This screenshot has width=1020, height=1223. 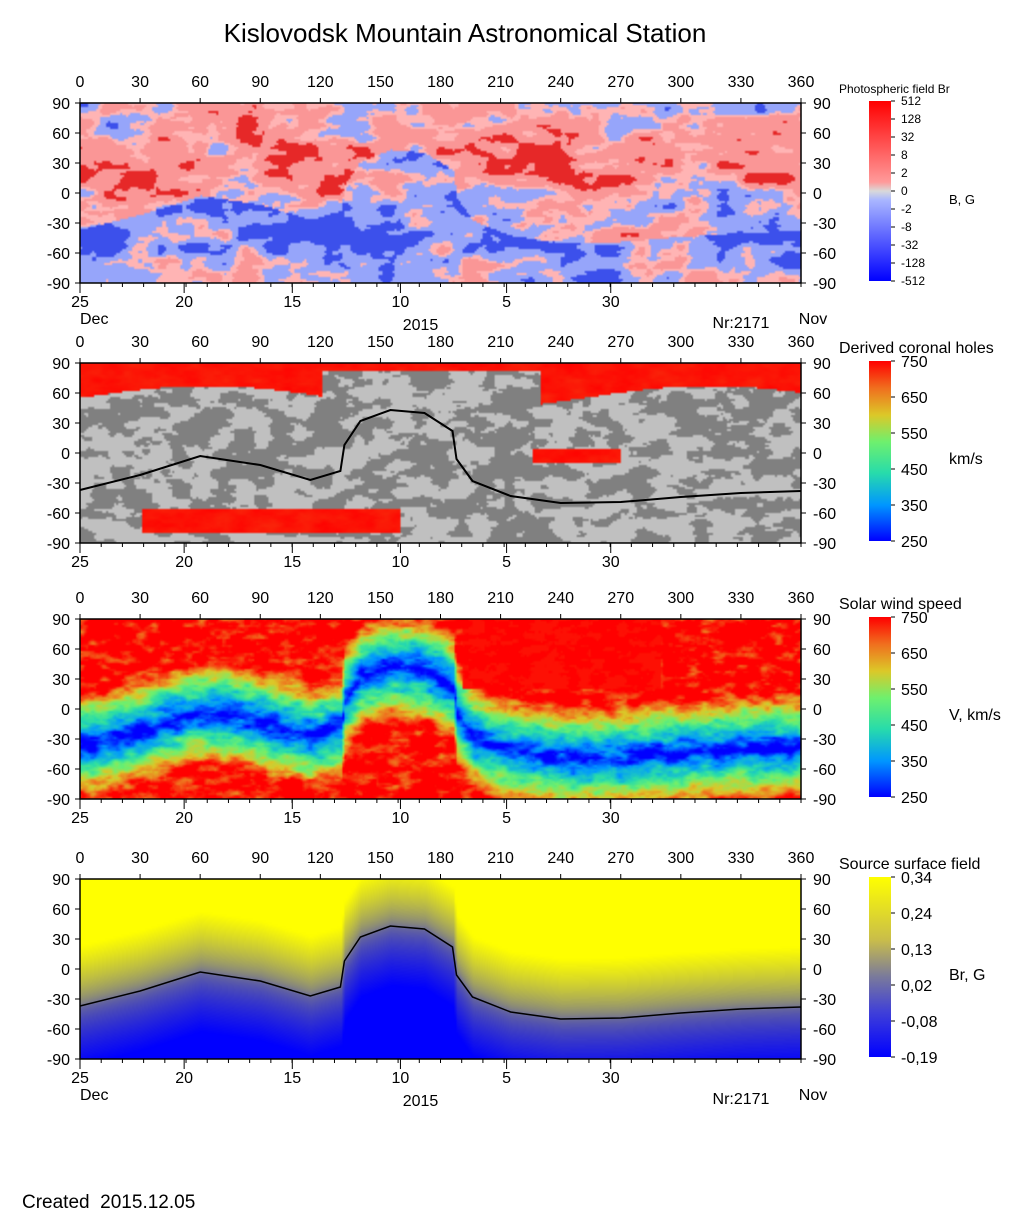 I want to click on date-tick-label: 15, so click(x=292, y=1078).